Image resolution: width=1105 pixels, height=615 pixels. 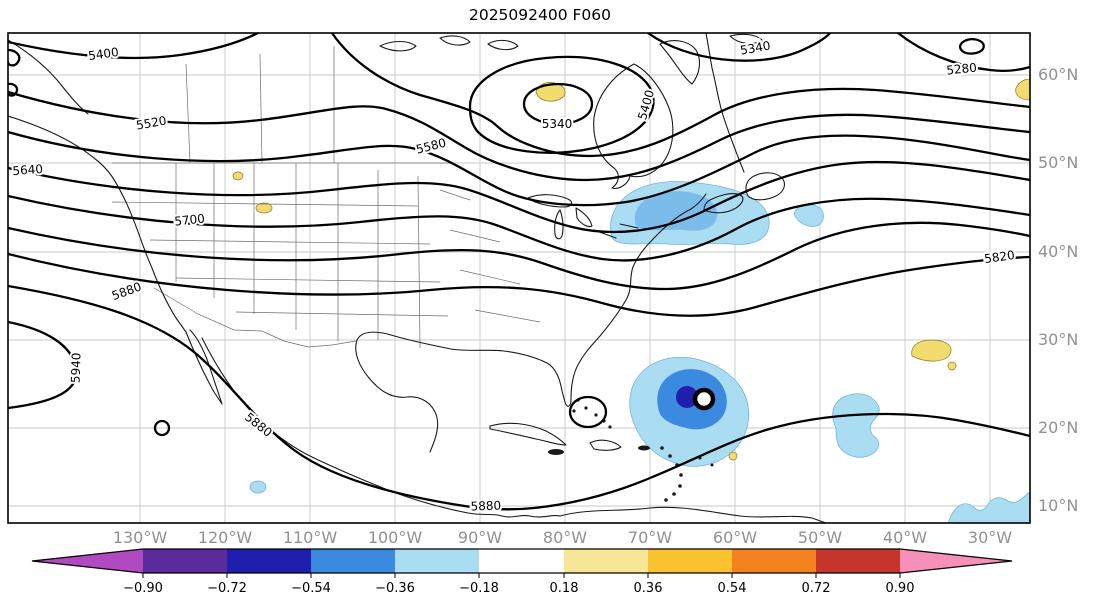 What do you see at coordinates (75, 367) in the screenshot?
I see `contour-label: 5940` at bounding box center [75, 367].